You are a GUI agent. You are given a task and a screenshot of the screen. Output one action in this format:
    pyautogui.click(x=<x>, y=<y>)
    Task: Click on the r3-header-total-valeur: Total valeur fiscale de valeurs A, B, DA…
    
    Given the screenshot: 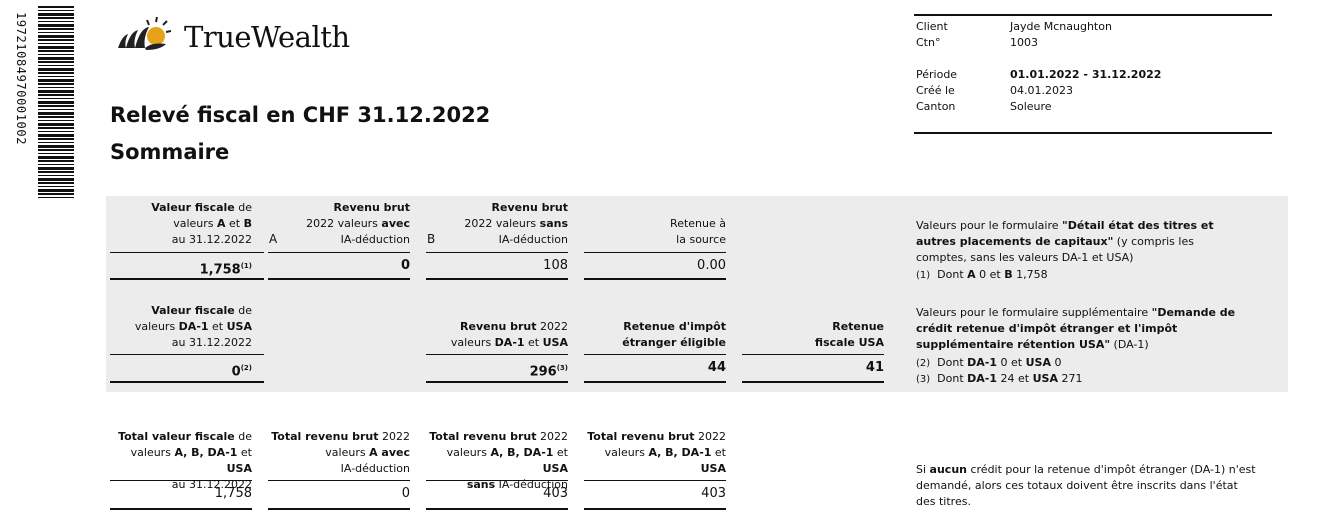 What is the action you would take?
    pyautogui.click(x=185, y=460)
    